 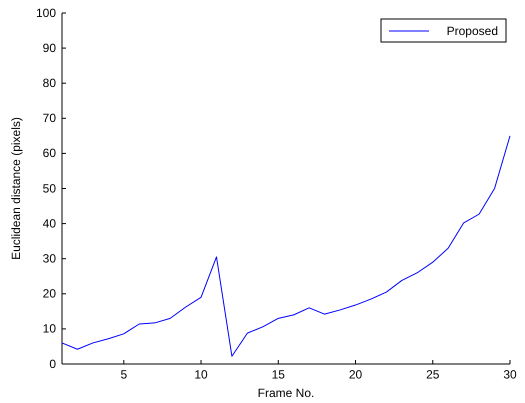 I want to click on x-axis-title: Frame No., so click(x=286, y=393).